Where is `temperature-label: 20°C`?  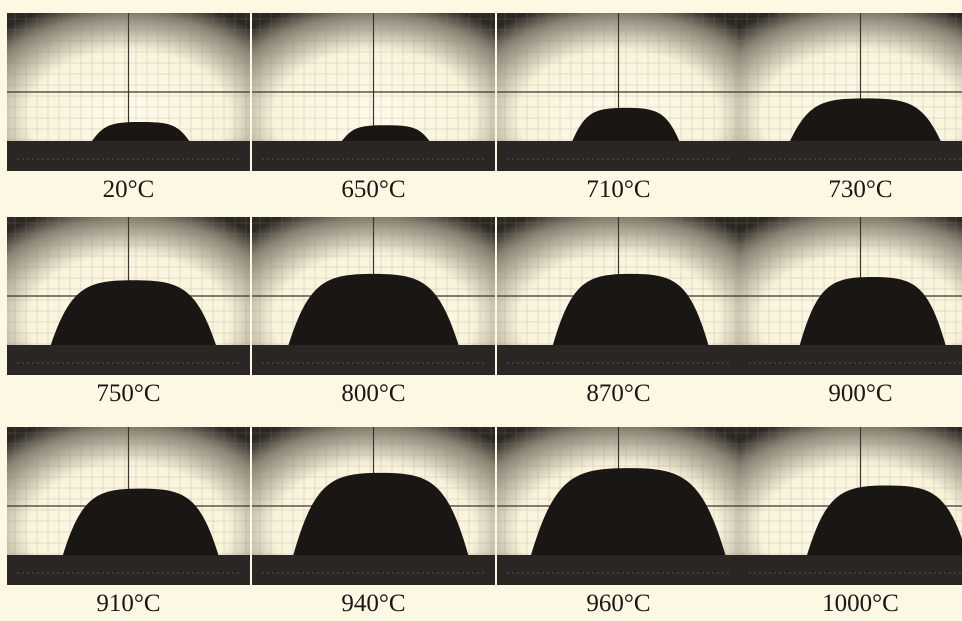
temperature-label: 20°C is located at coordinates (128, 189).